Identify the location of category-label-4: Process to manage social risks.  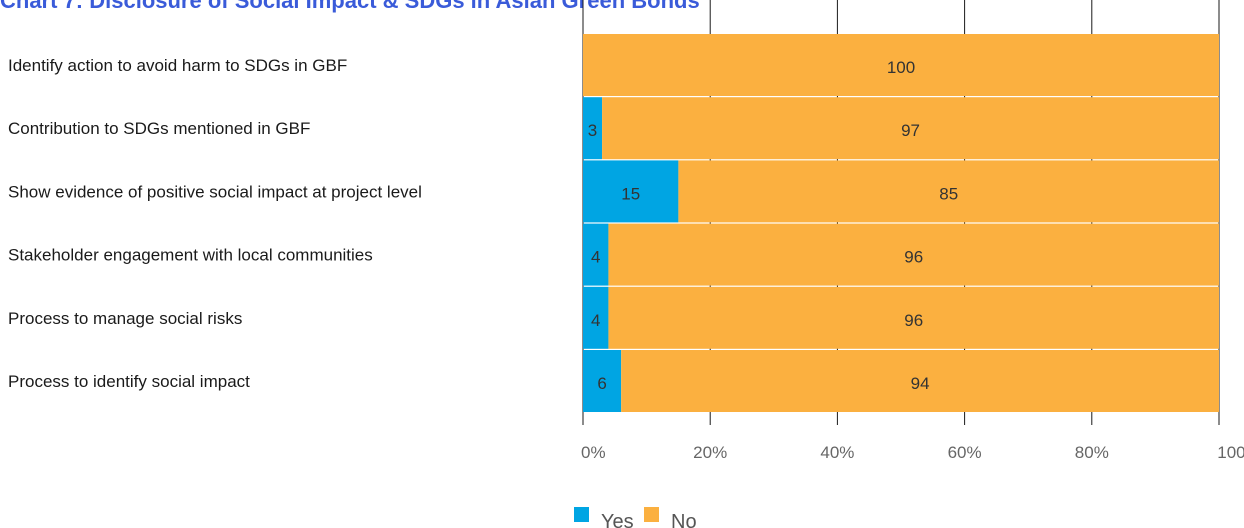
(125, 318).